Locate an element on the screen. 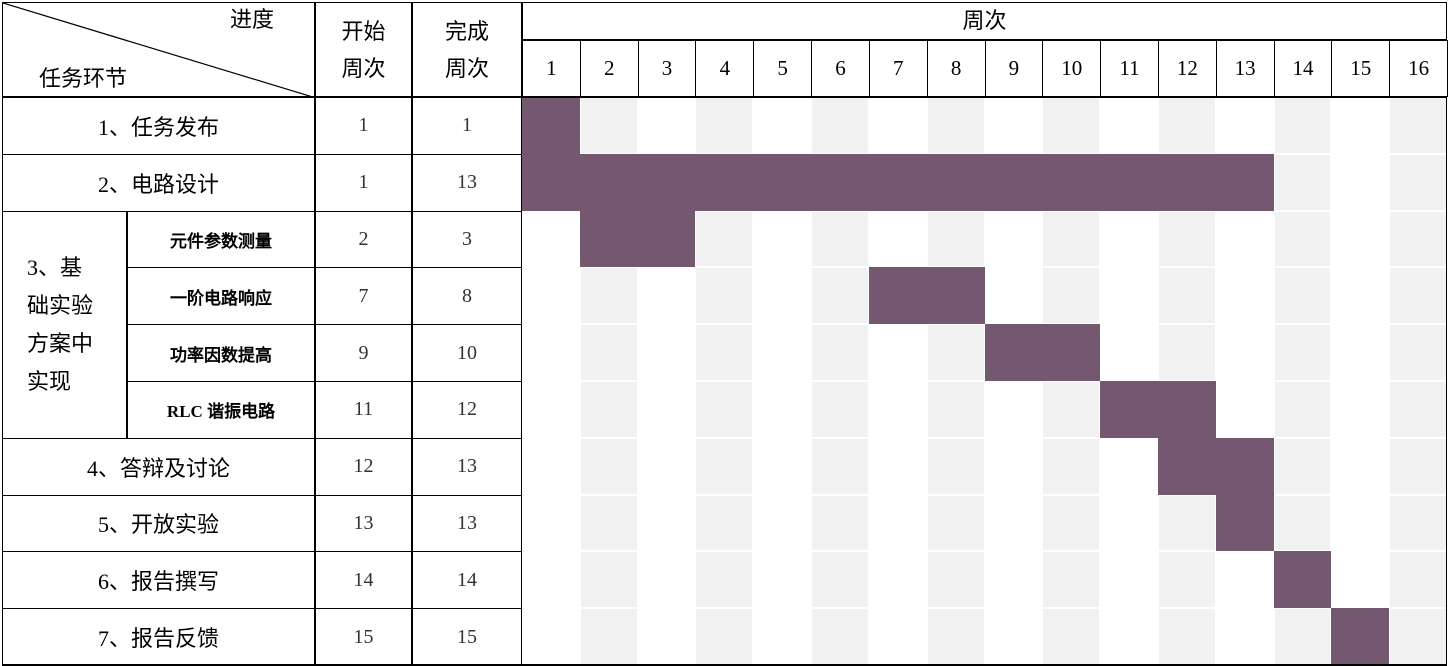 The image size is (1450, 666). group-label: 3、基础实验方案中实现 is located at coordinates (60, 324).